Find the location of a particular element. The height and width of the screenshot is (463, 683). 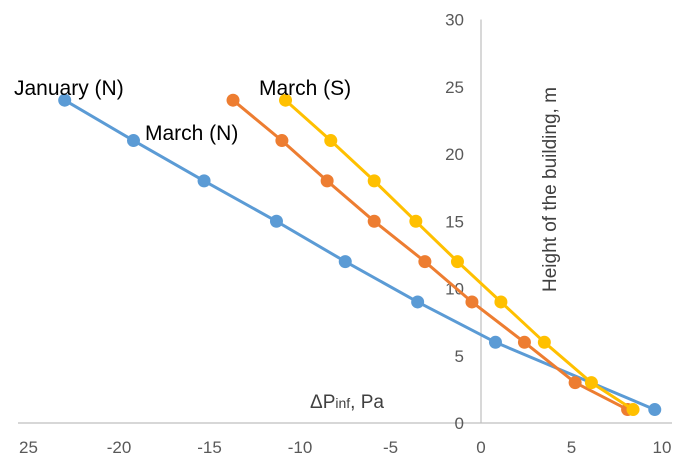

x-tick-label: -10 is located at coordinates (300, 447).